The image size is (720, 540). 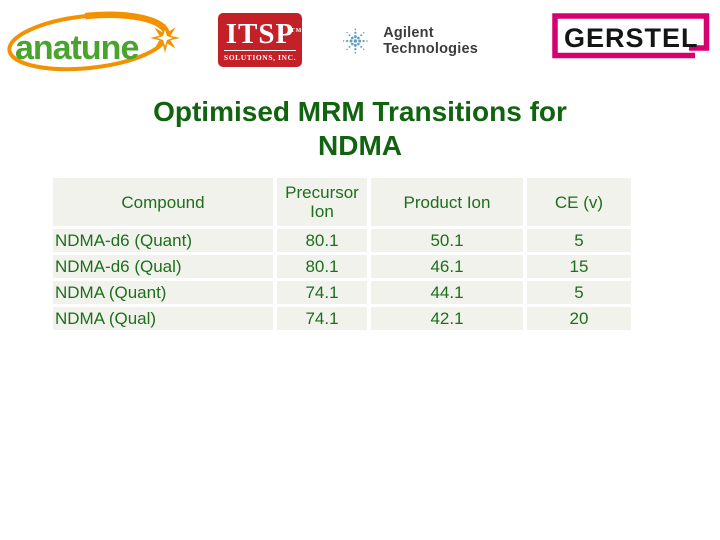 What do you see at coordinates (163, 318) in the screenshot?
I see `table-cell-compound: NDMA (Qual)` at bounding box center [163, 318].